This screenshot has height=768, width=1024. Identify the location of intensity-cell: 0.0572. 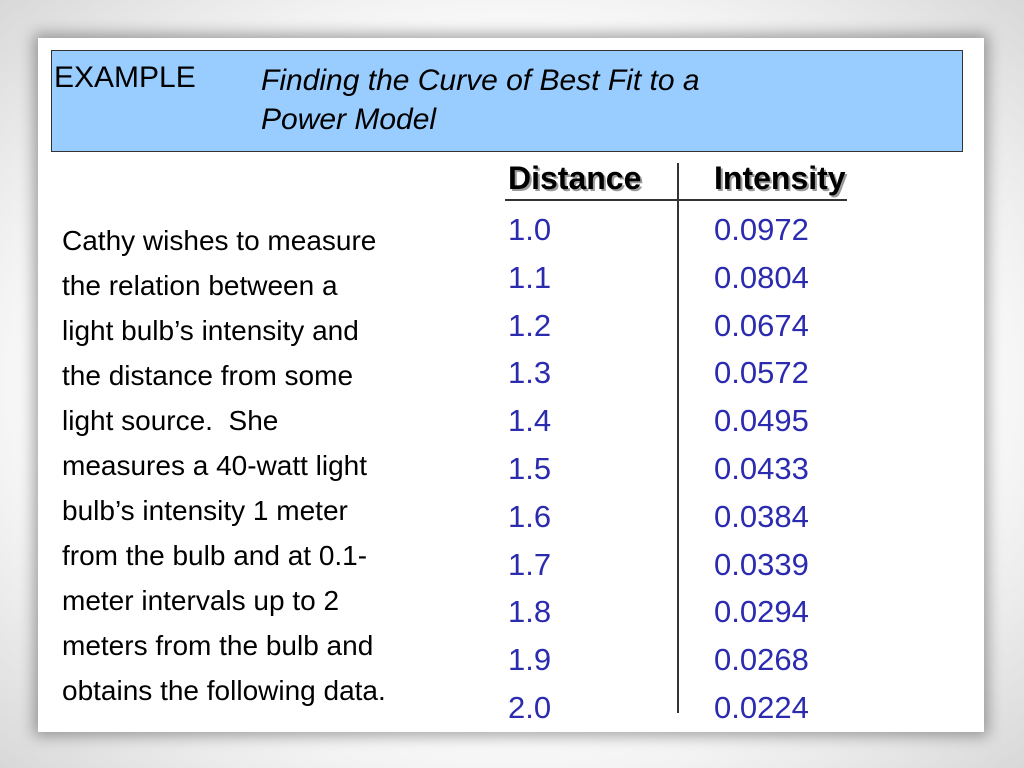
(761, 373).